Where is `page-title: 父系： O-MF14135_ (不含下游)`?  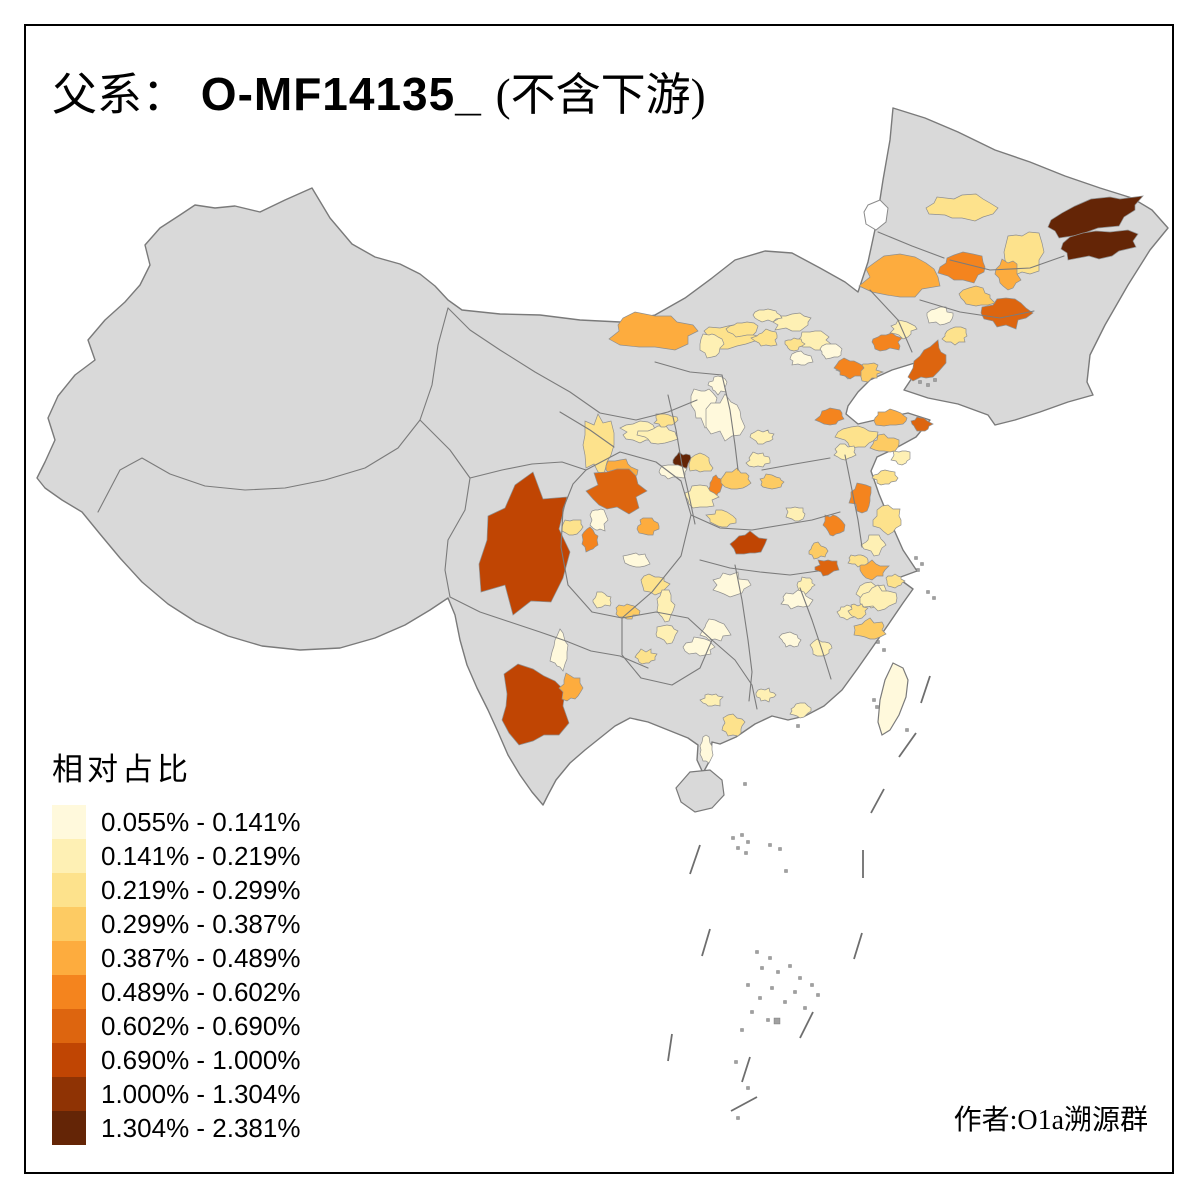
page-title: 父系： O-MF14135_ (不含下游) is located at coordinates (379, 90).